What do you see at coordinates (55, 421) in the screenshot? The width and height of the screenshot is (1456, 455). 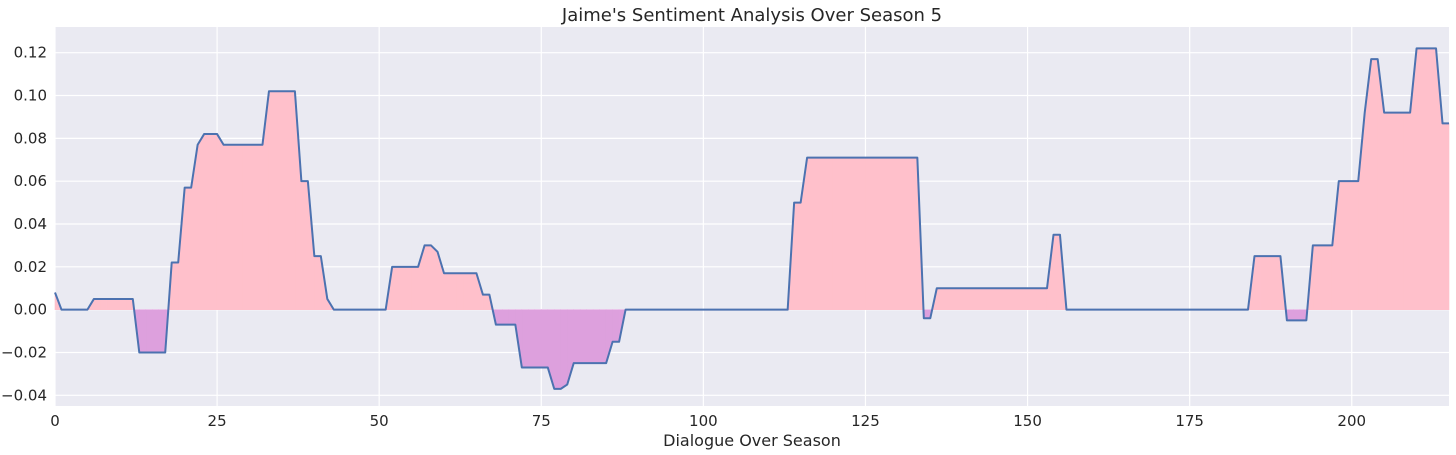 I see `x-tick-label-0: 0` at bounding box center [55, 421].